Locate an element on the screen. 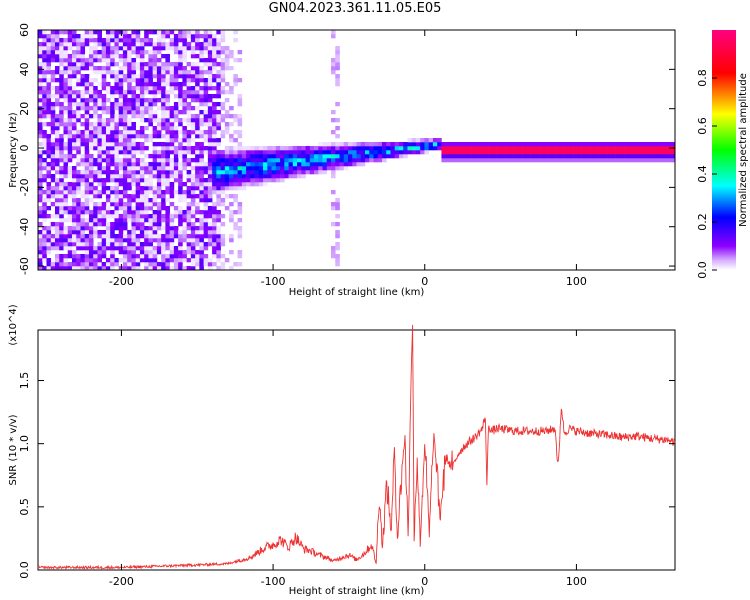 The image size is (750, 600). spectrogram-y-tick-label: -20 is located at coordinates (24, 187).